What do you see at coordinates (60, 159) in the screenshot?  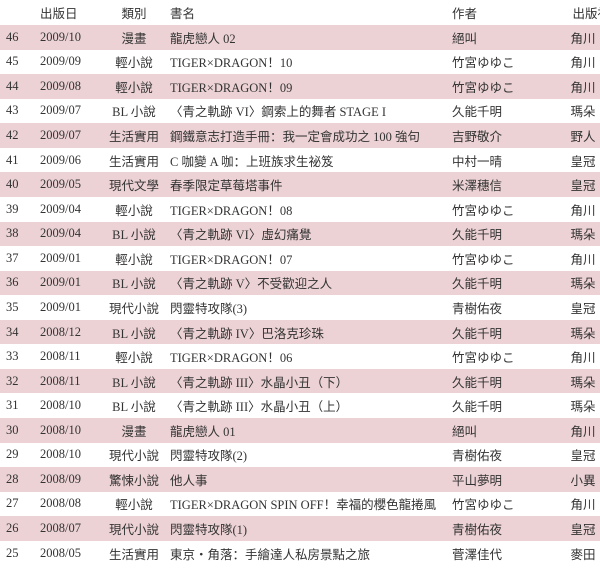 I see `cell-date: 2009/06` at bounding box center [60, 159].